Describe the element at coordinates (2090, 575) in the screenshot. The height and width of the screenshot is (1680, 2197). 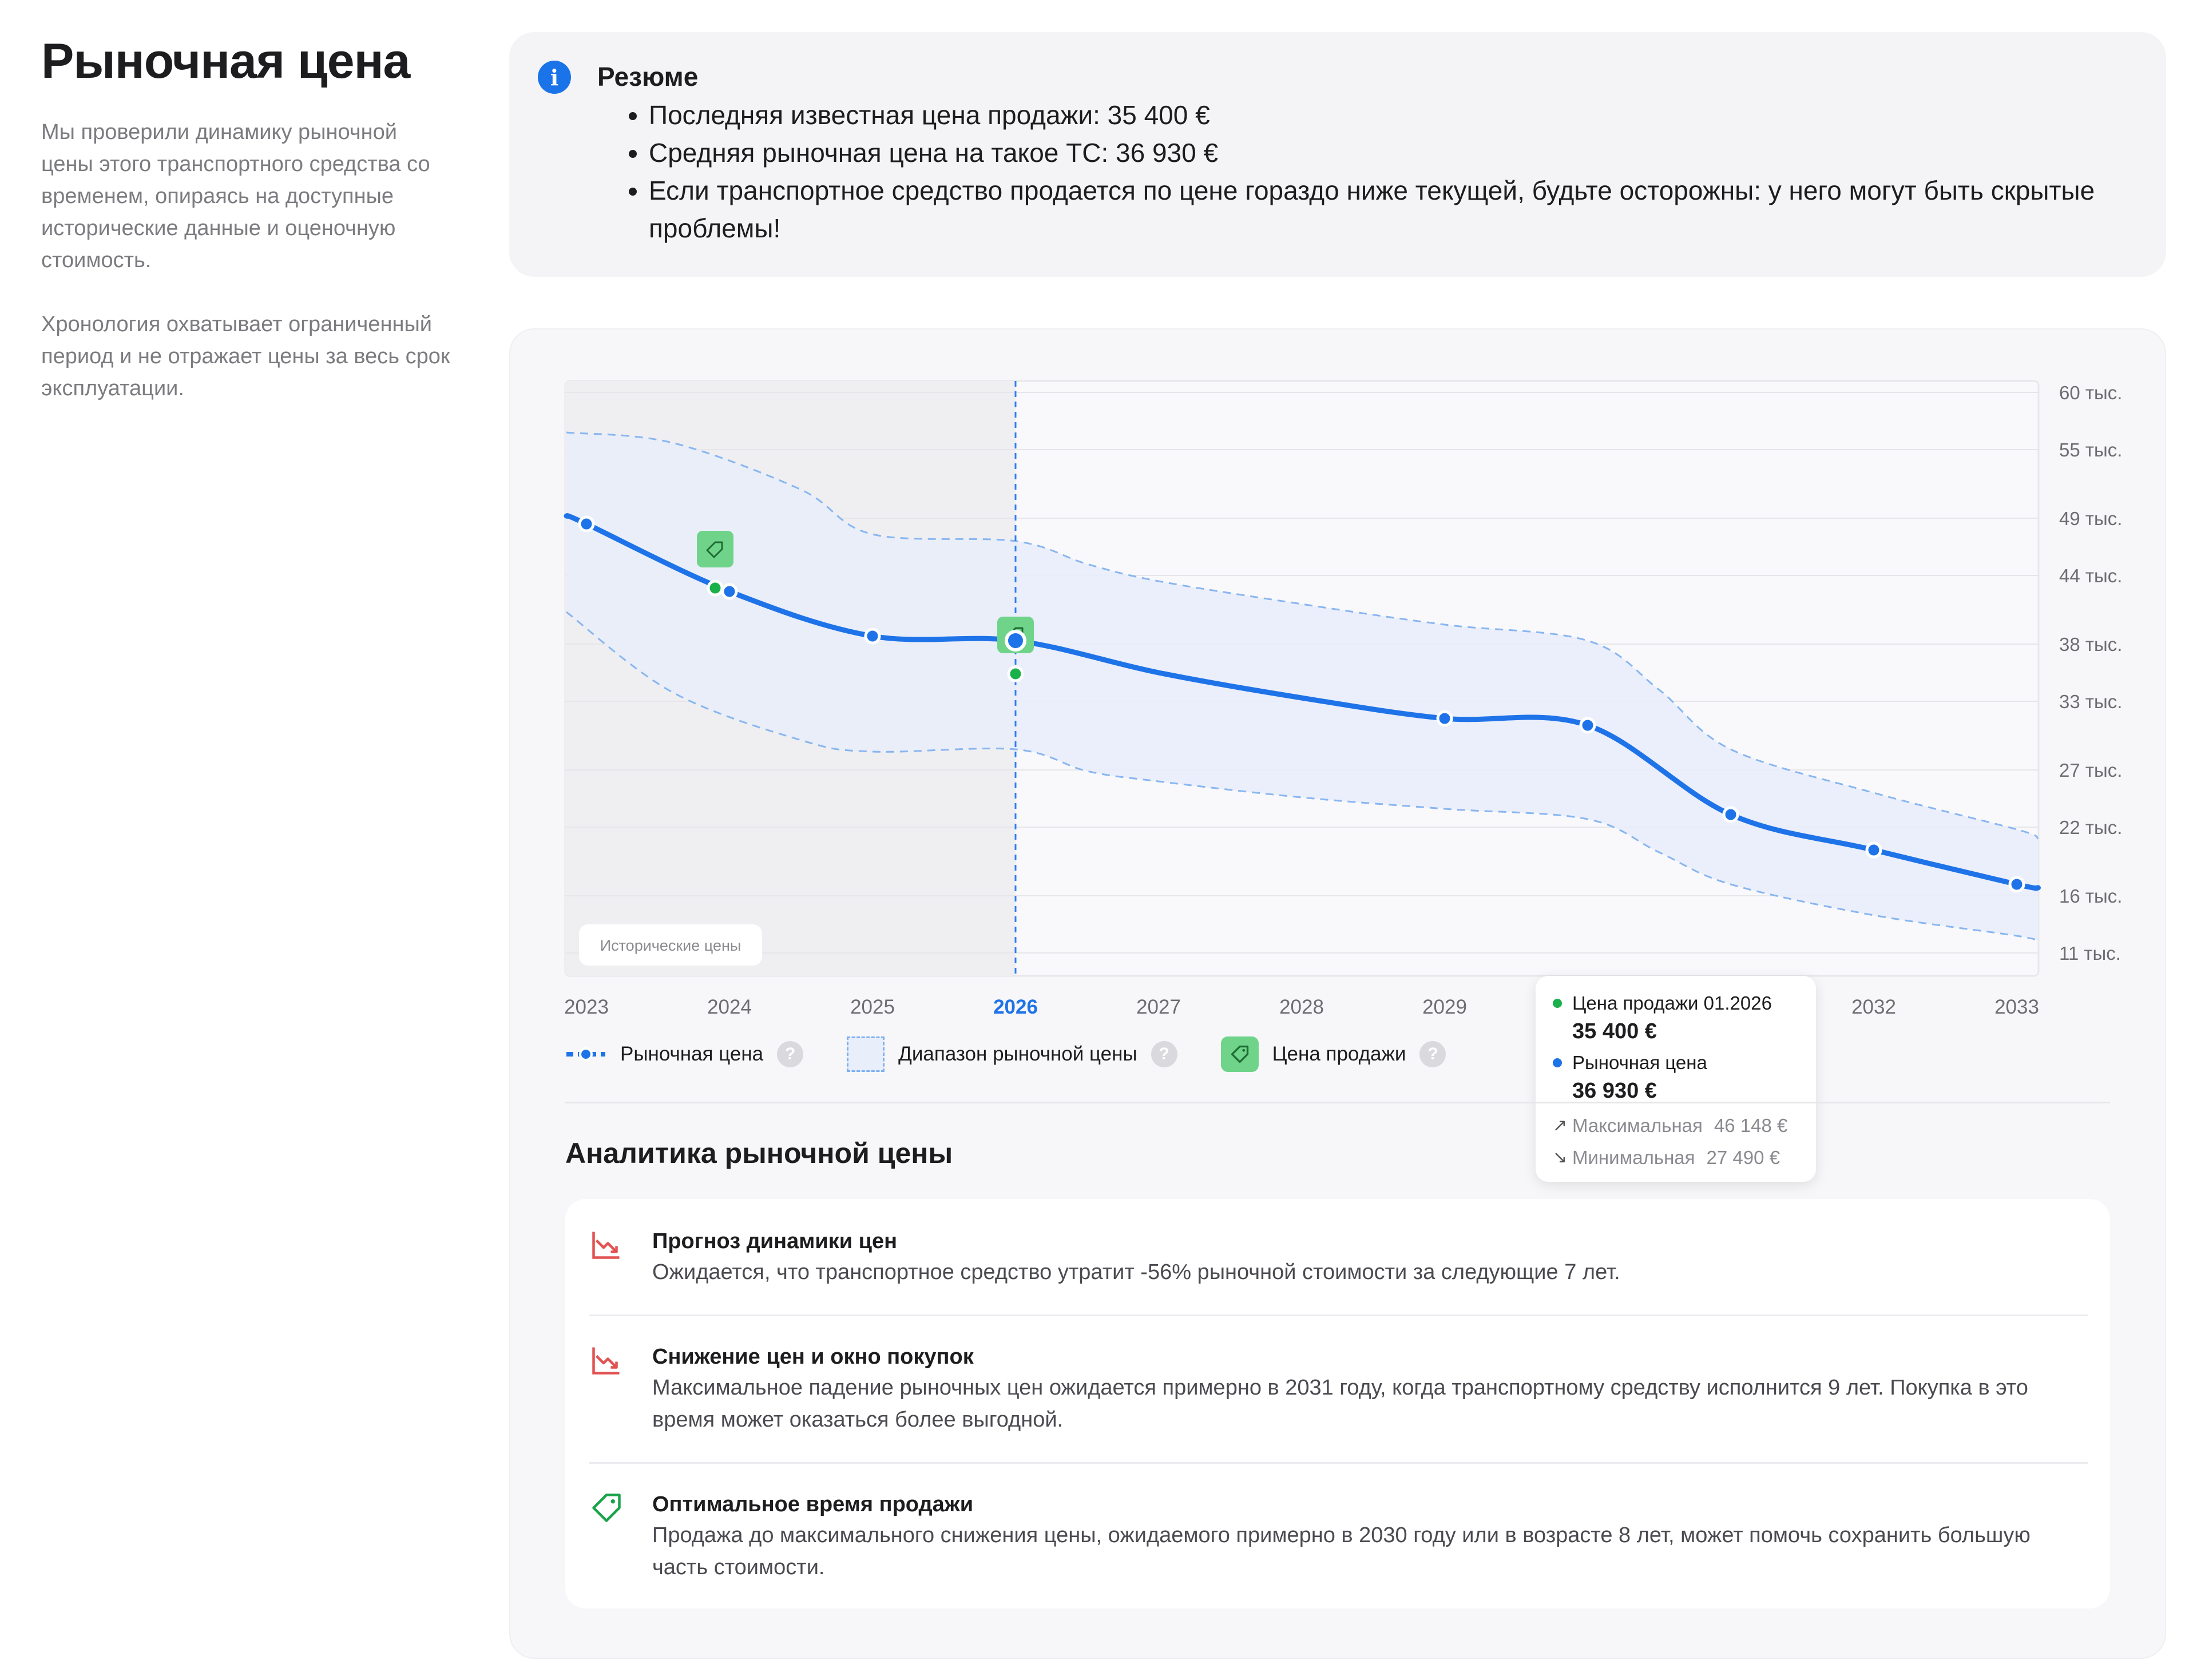
I see `y-tick-label: 44 тыс.` at that location.